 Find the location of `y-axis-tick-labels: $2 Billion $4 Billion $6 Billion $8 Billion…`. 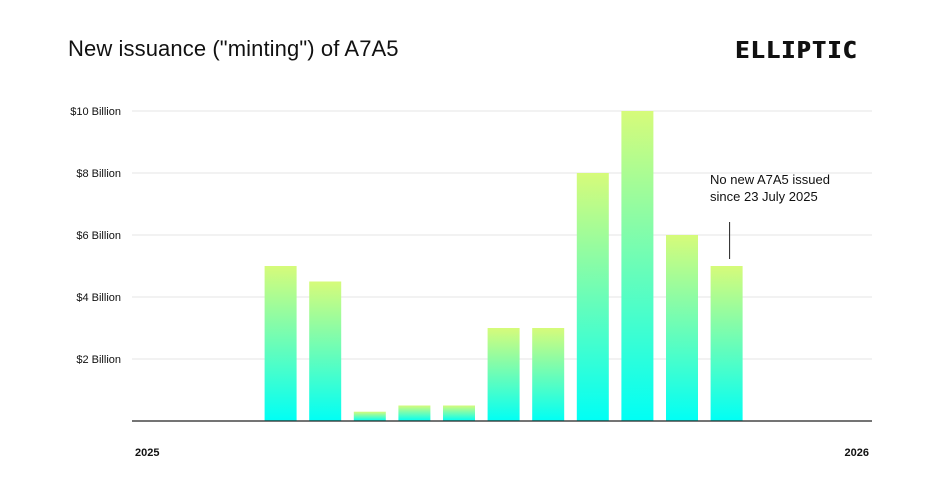

y-axis-tick-labels: $2 Billion $4 Billion $6 Billion $8 Billion… is located at coordinates (95, 236).